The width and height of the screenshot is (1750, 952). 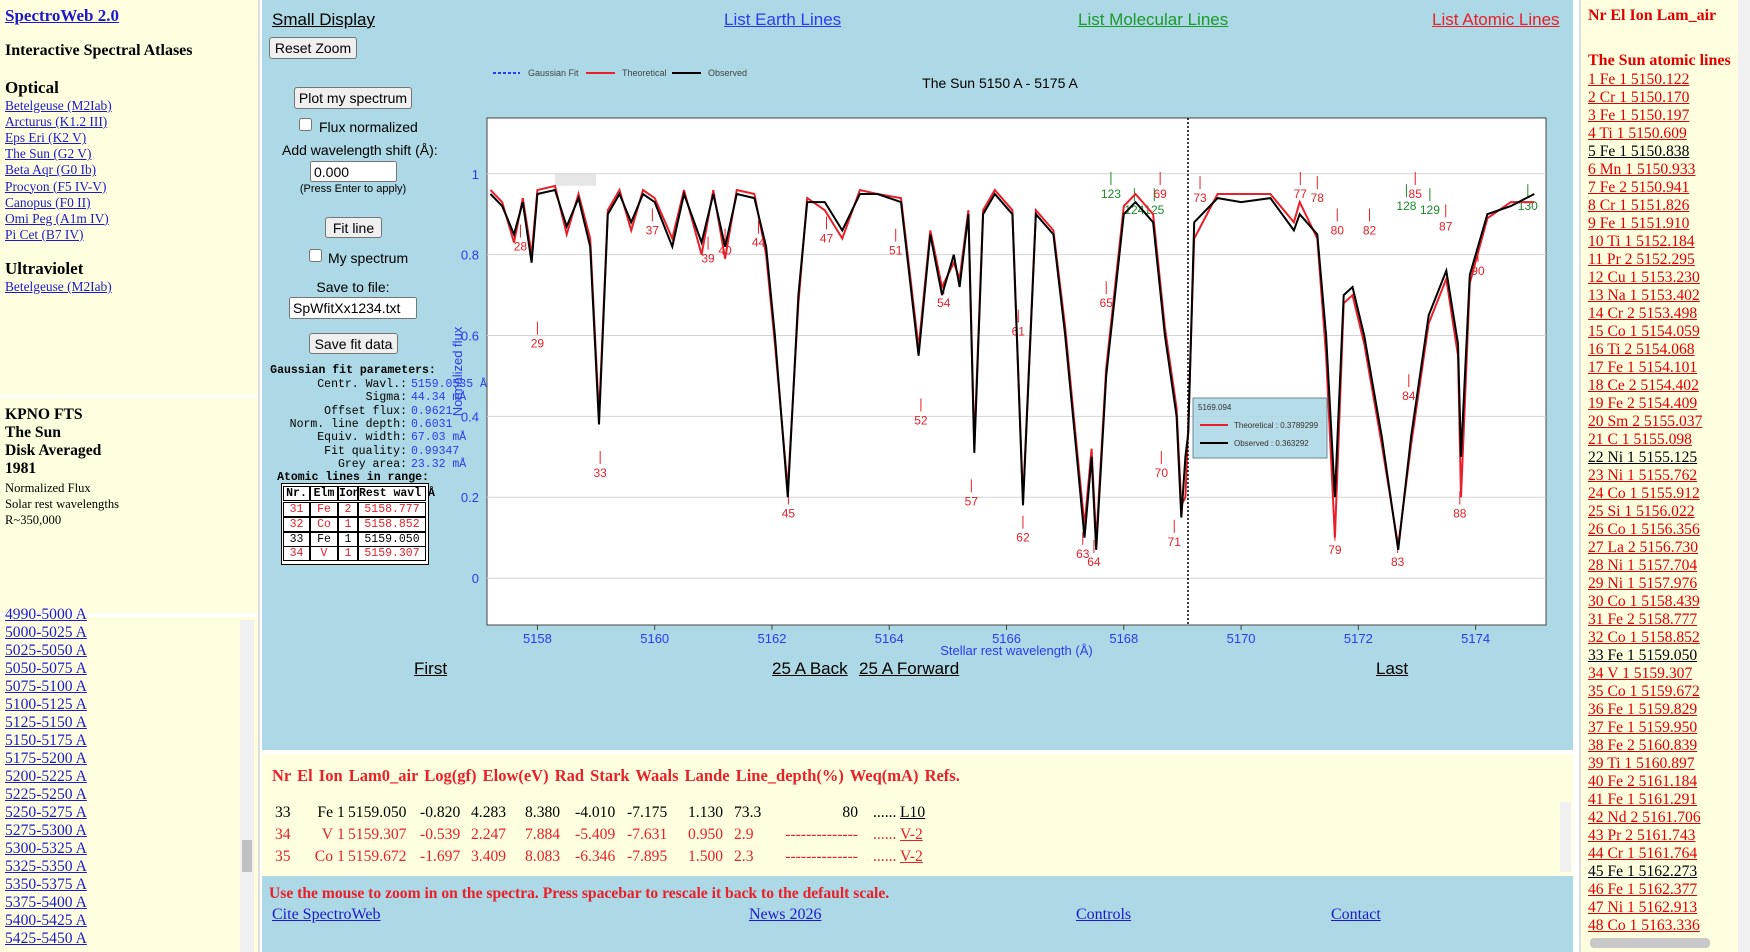 I want to click on atomic-line-link: 29 Ni 1 5157.976, so click(x=1643, y=583).